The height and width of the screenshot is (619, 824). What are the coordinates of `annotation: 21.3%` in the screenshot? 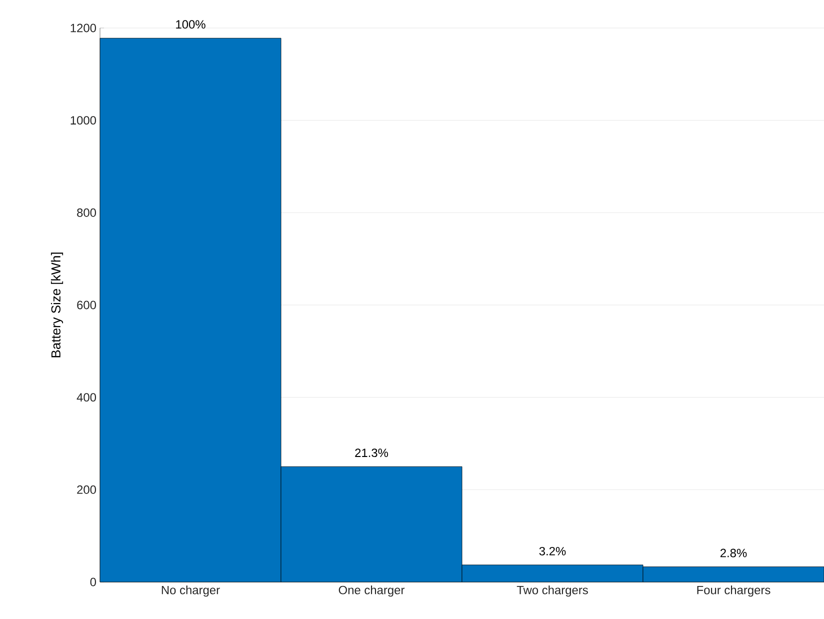 It's located at (371, 453).